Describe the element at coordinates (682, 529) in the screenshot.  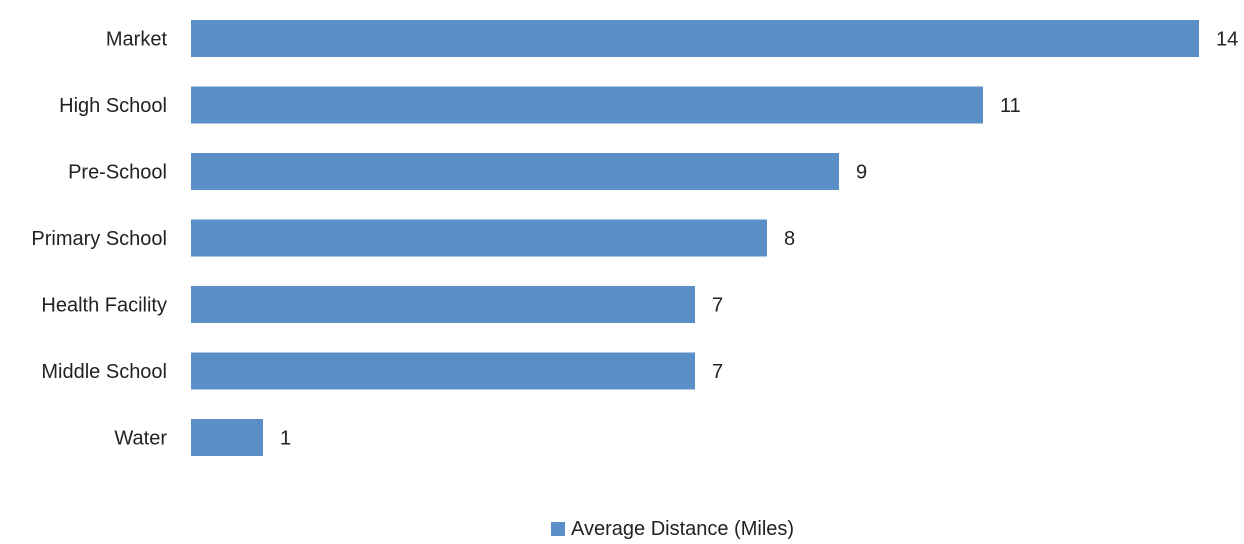
I see `legend-label: Average Distance (Miles)` at that location.